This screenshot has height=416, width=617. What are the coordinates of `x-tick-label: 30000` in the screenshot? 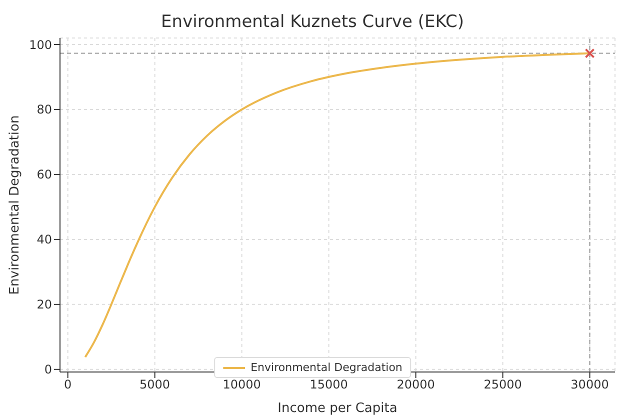 It's located at (589, 385).